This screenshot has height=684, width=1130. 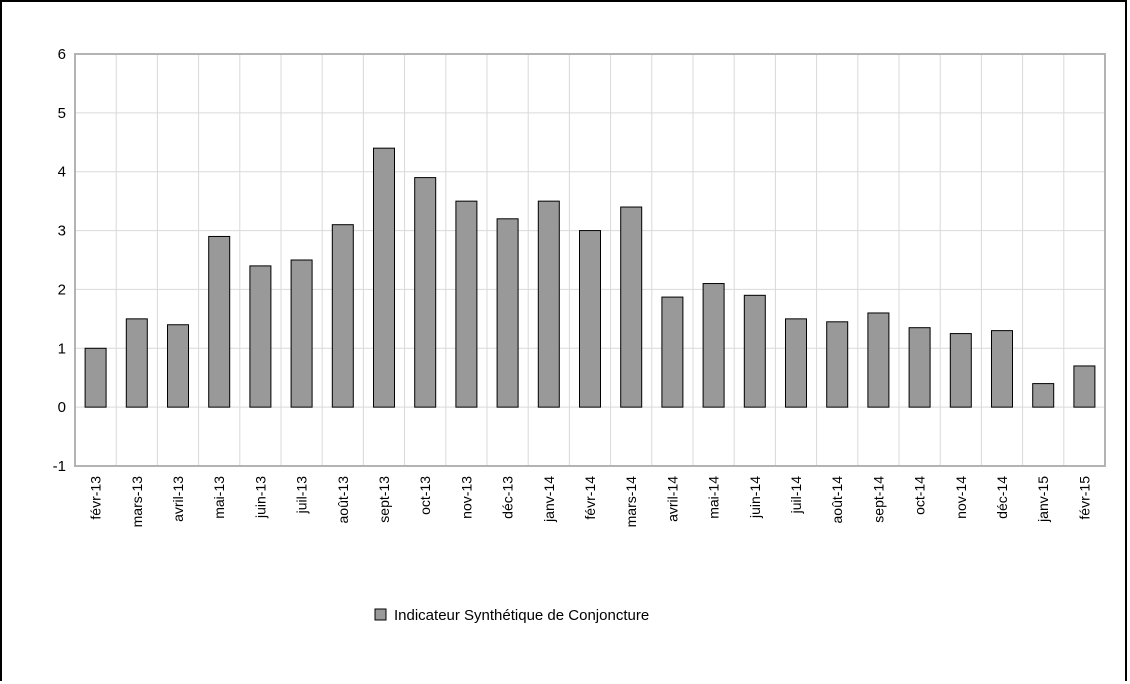 I want to click on x-tick-label: juil-13, so click(x=302, y=495).